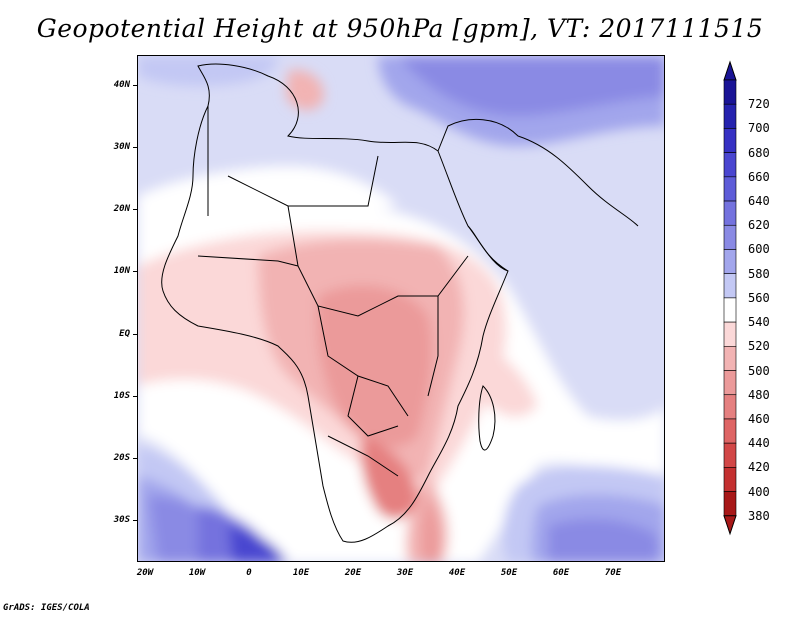 The height and width of the screenshot is (618, 800). I want to click on lat-label: 30N, so click(121, 147).